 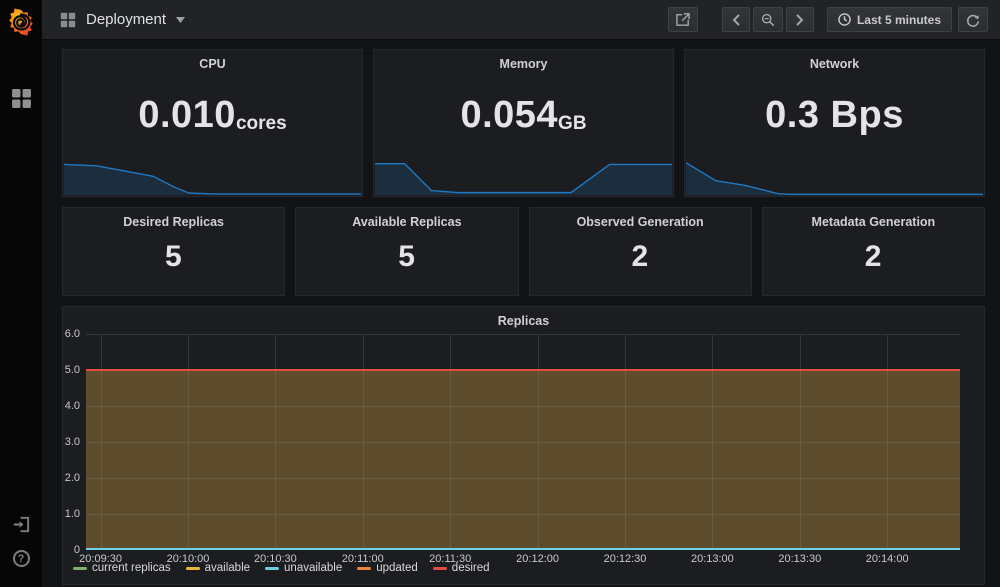 What do you see at coordinates (21, 293) in the screenshot?
I see `sidebar: ?` at bounding box center [21, 293].